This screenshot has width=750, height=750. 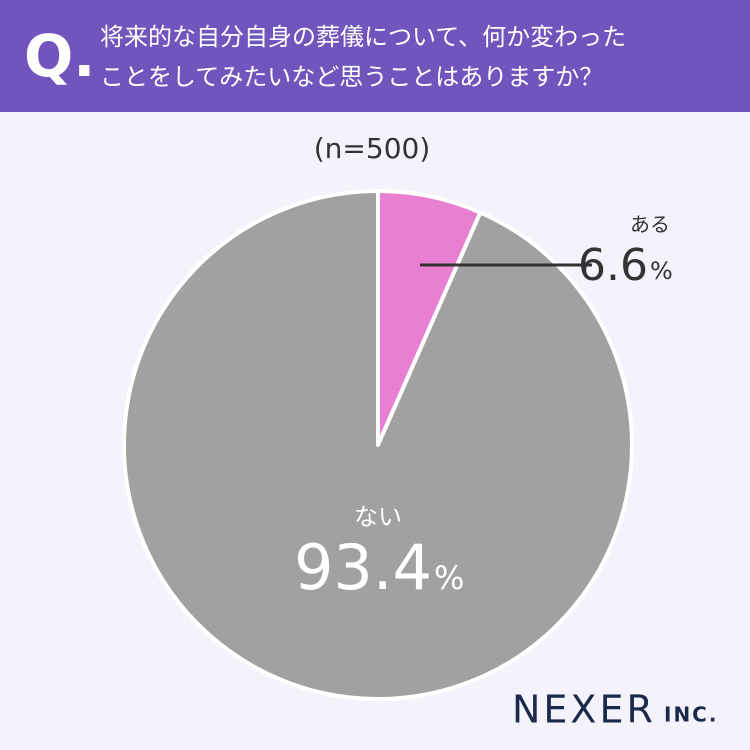 I want to click on category-label: ない, so click(x=378, y=517).